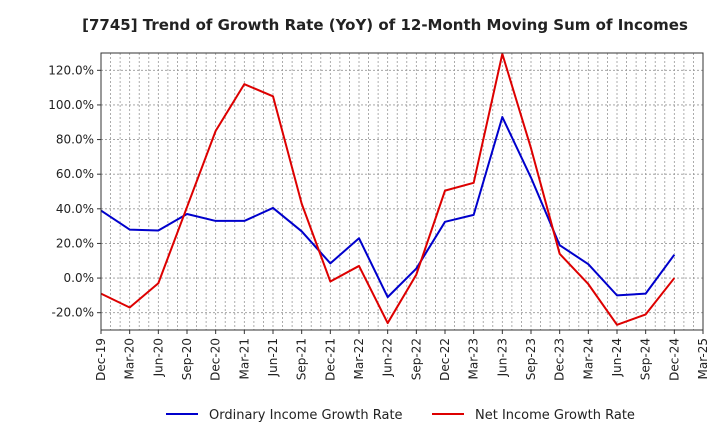  What do you see at coordinates (502, 357) in the screenshot?
I see `x-tick-label: Jun-23` at bounding box center [502, 357].